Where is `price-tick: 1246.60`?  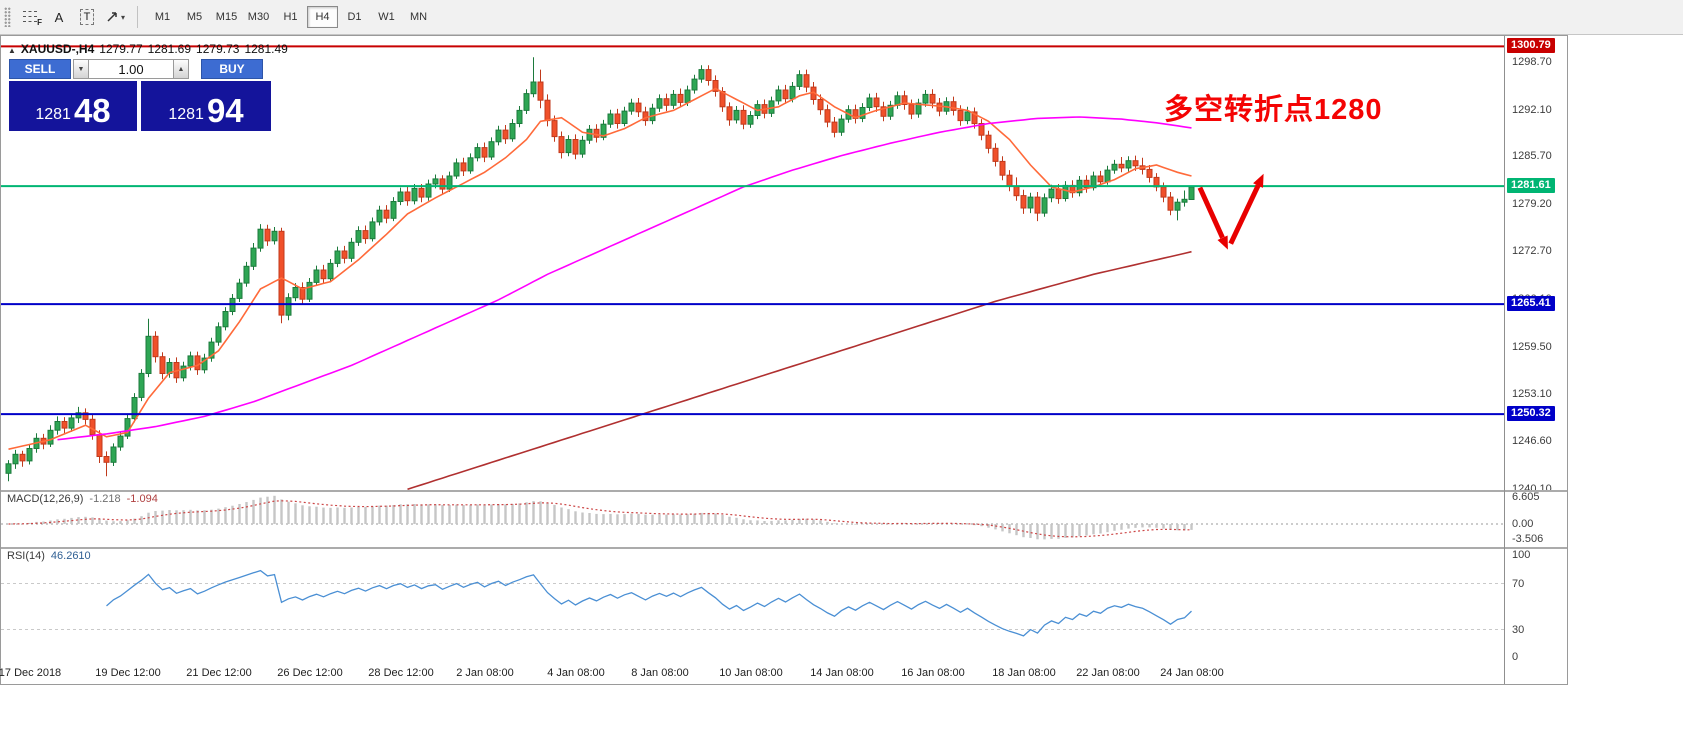 price-tick: 1246.60 is located at coordinates (1532, 441).